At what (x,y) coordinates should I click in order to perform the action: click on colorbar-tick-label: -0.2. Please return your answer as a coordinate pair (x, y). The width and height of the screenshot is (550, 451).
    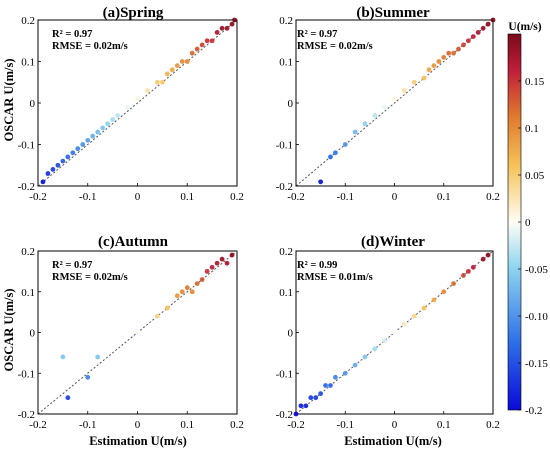
    Looking at the image, I should click on (533, 411).